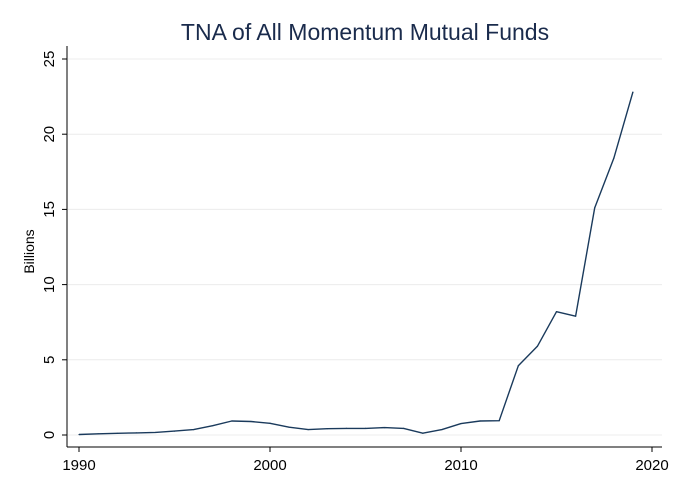 The image size is (682, 496). Describe the element at coordinates (651, 465) in the screenshot. I see `x-tick-label: 2020` at that location.